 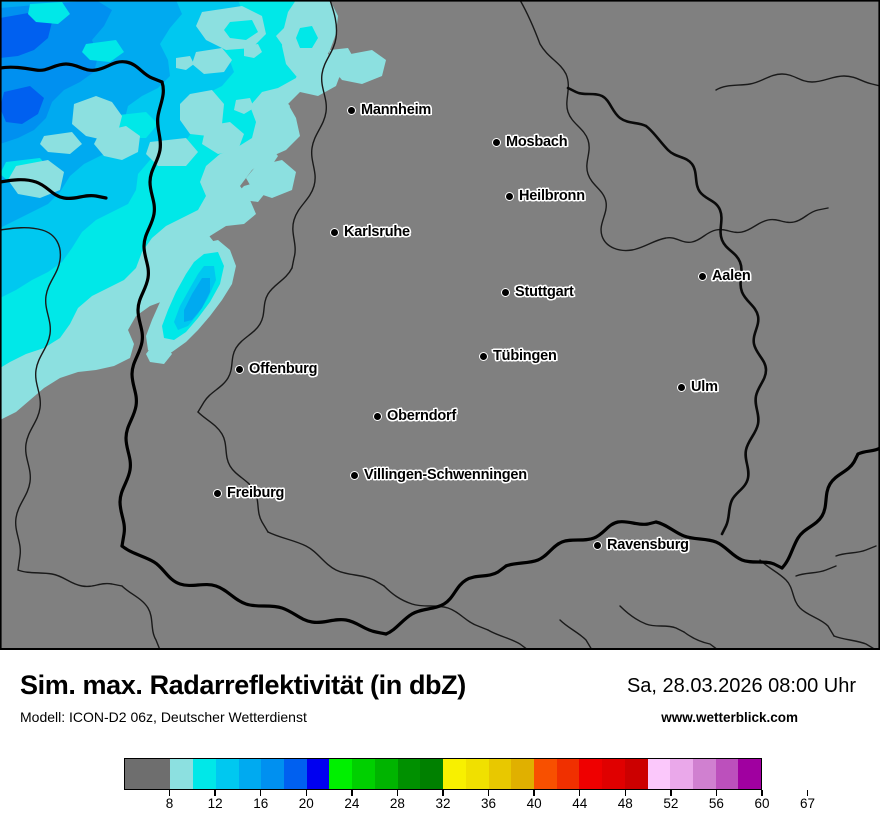 I want to click on colorbar-tick-label: 32, so click(x=443, y=803).